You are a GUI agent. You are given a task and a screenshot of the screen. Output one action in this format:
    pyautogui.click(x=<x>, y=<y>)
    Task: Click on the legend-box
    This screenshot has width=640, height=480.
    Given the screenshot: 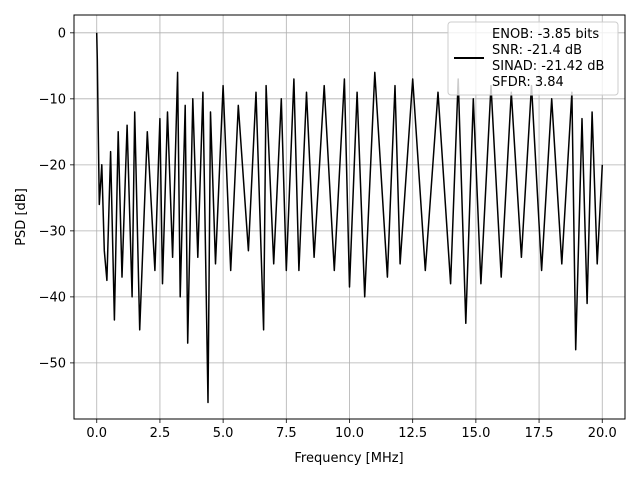 What is the action you would take?
    pyautogui.click(x=533, y=58)
    